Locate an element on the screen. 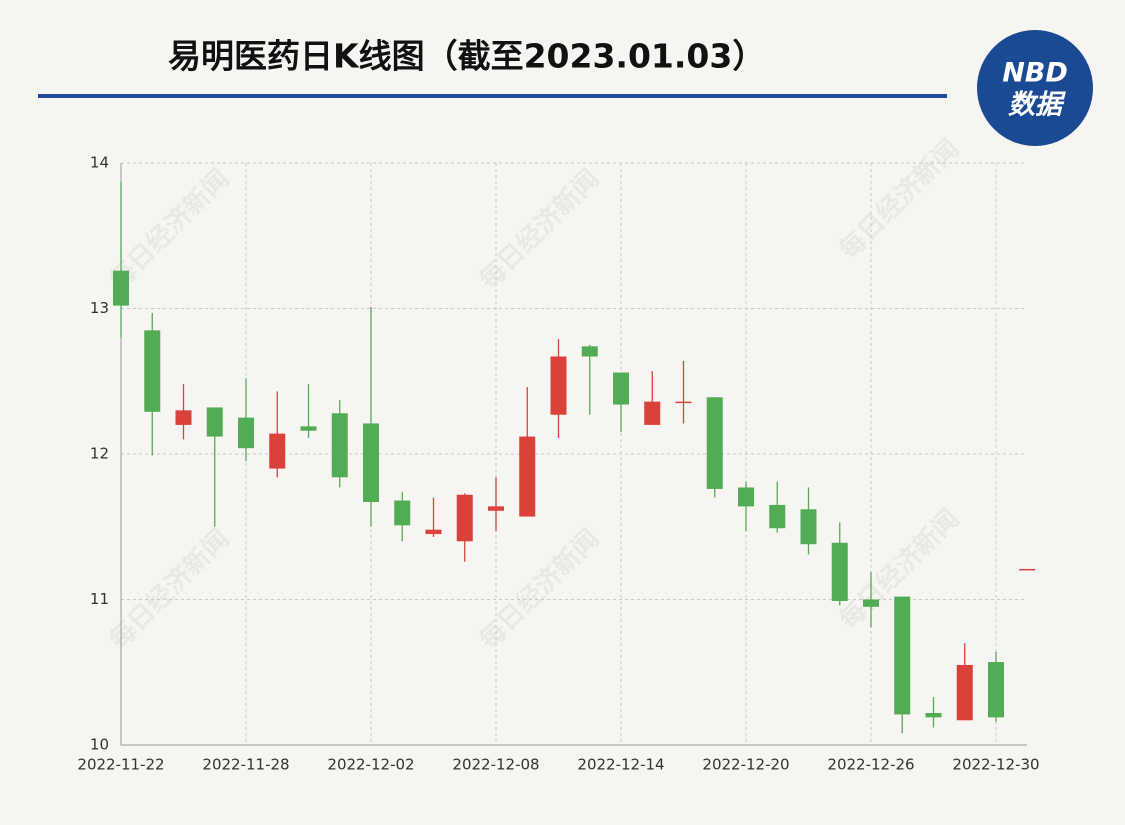 The width and height of the screenshot is (1125, 825). x-tick-label: 2022-12-02 is located at coordinates (370, 765).